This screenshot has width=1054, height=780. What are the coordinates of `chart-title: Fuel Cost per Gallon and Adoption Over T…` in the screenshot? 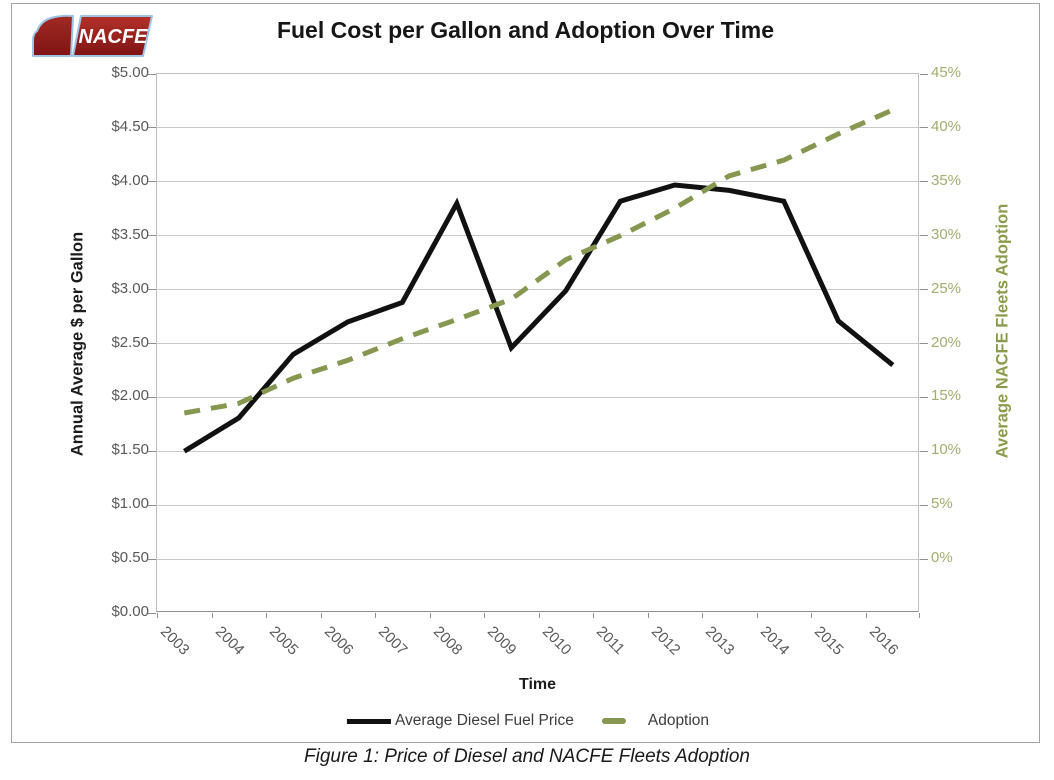 It's located at (525, 30).